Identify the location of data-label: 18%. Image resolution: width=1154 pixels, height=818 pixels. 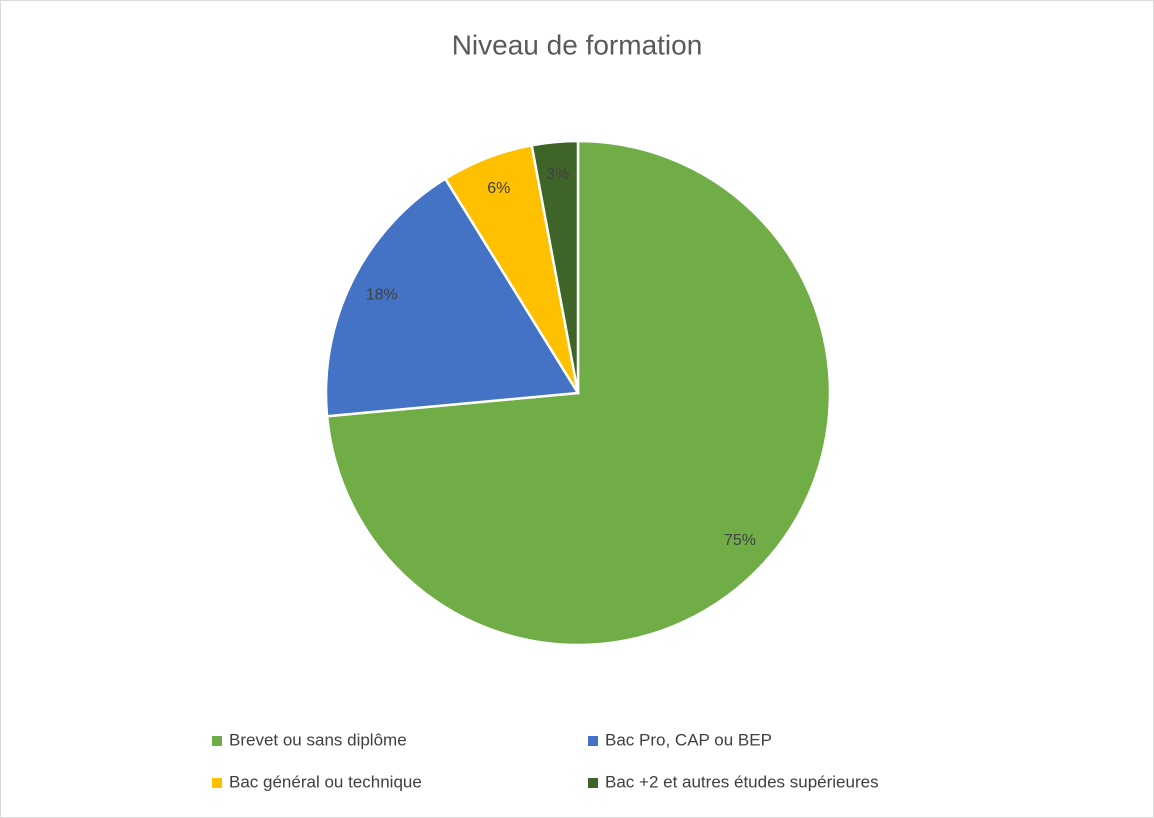
(382, 294).